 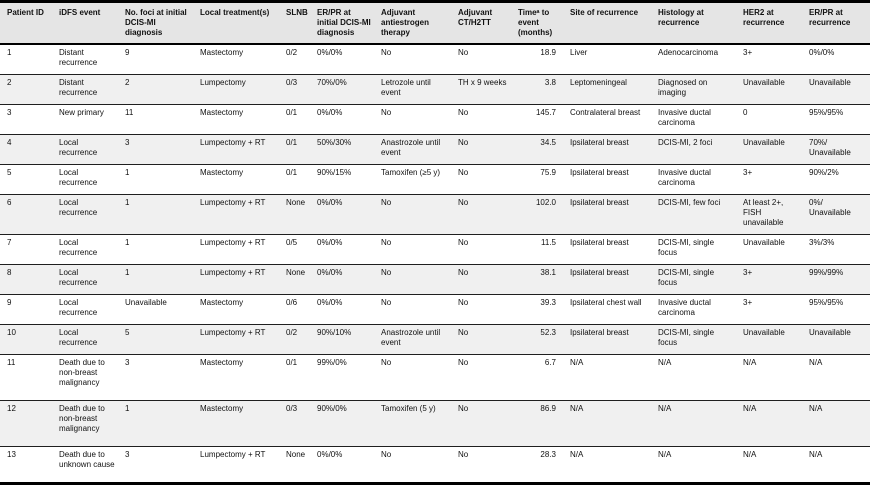 What do you see at coordinates (689, 202) in the screenshot?
I see `table-cell: DCIS-MI, few foci` at bounding box center [689, 202].